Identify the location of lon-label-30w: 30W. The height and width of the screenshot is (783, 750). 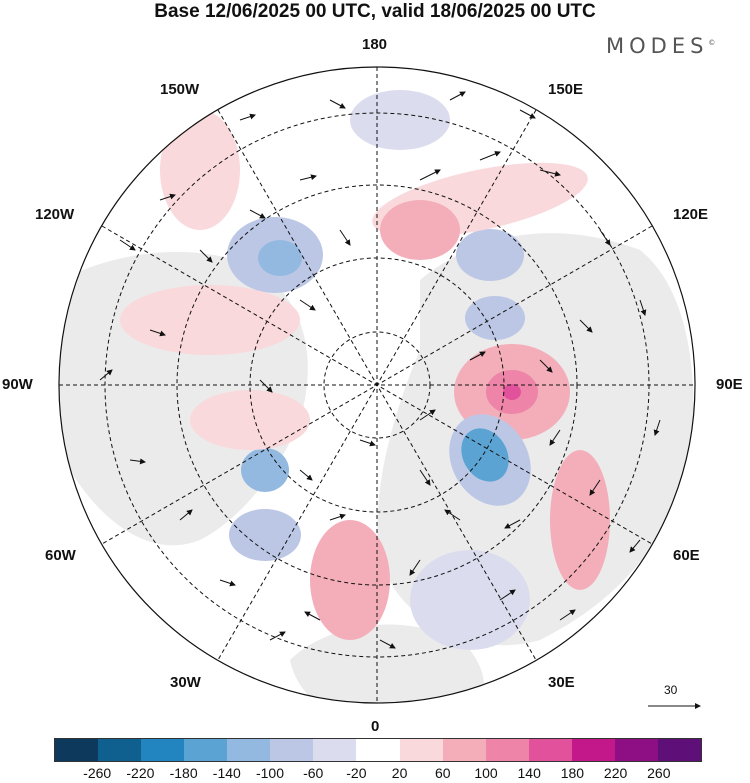
(185, 682).